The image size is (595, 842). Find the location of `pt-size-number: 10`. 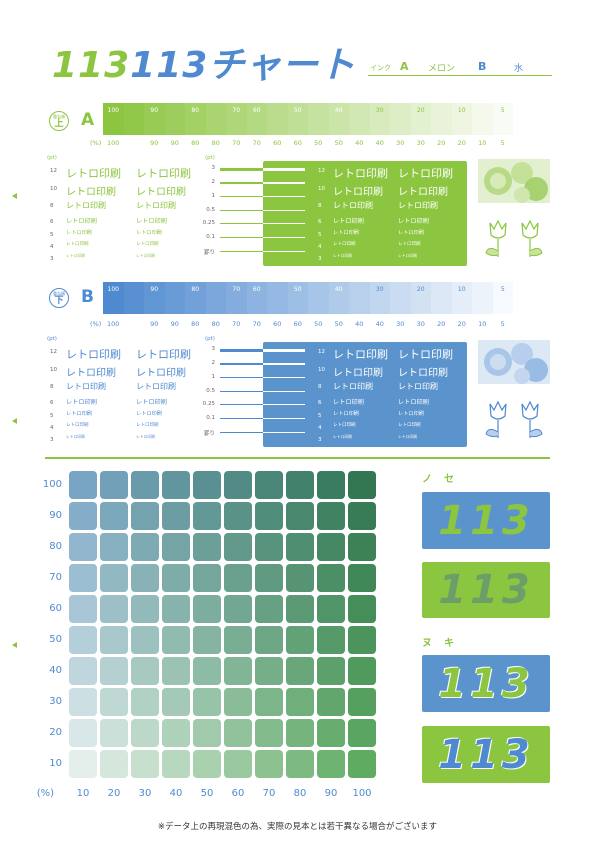

pt-size-number: 10 is located at coordinates (53, 189).